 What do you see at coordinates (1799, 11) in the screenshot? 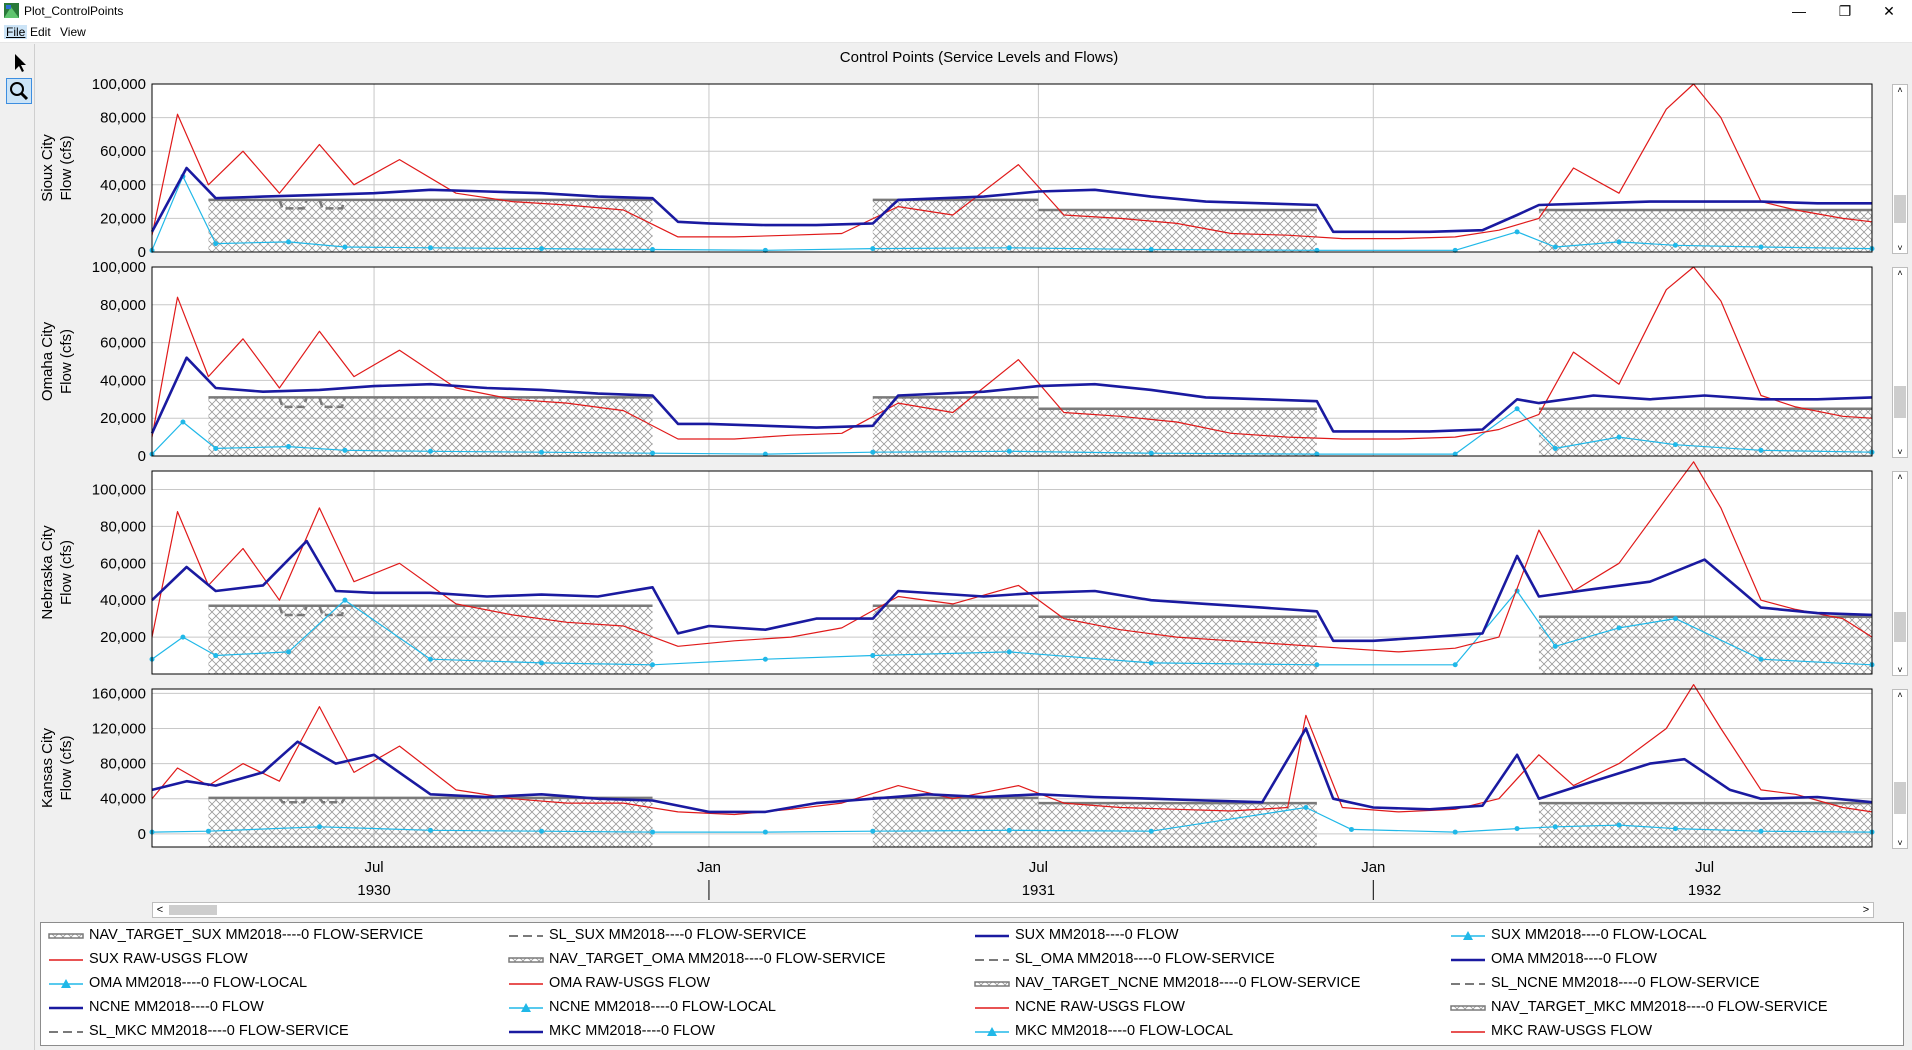
I see `minimize-button: —` at bounding box center [1799, 11].